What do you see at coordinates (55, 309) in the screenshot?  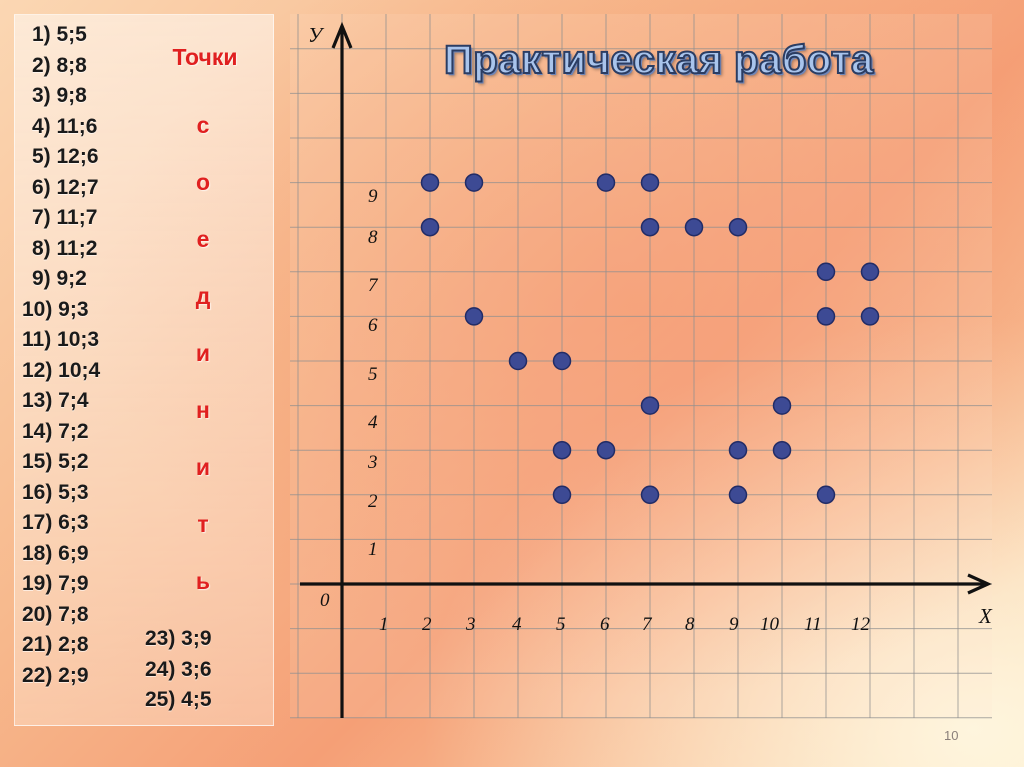 I see `point-list-item: 10) 9;3` at bounding box center [55, 309].